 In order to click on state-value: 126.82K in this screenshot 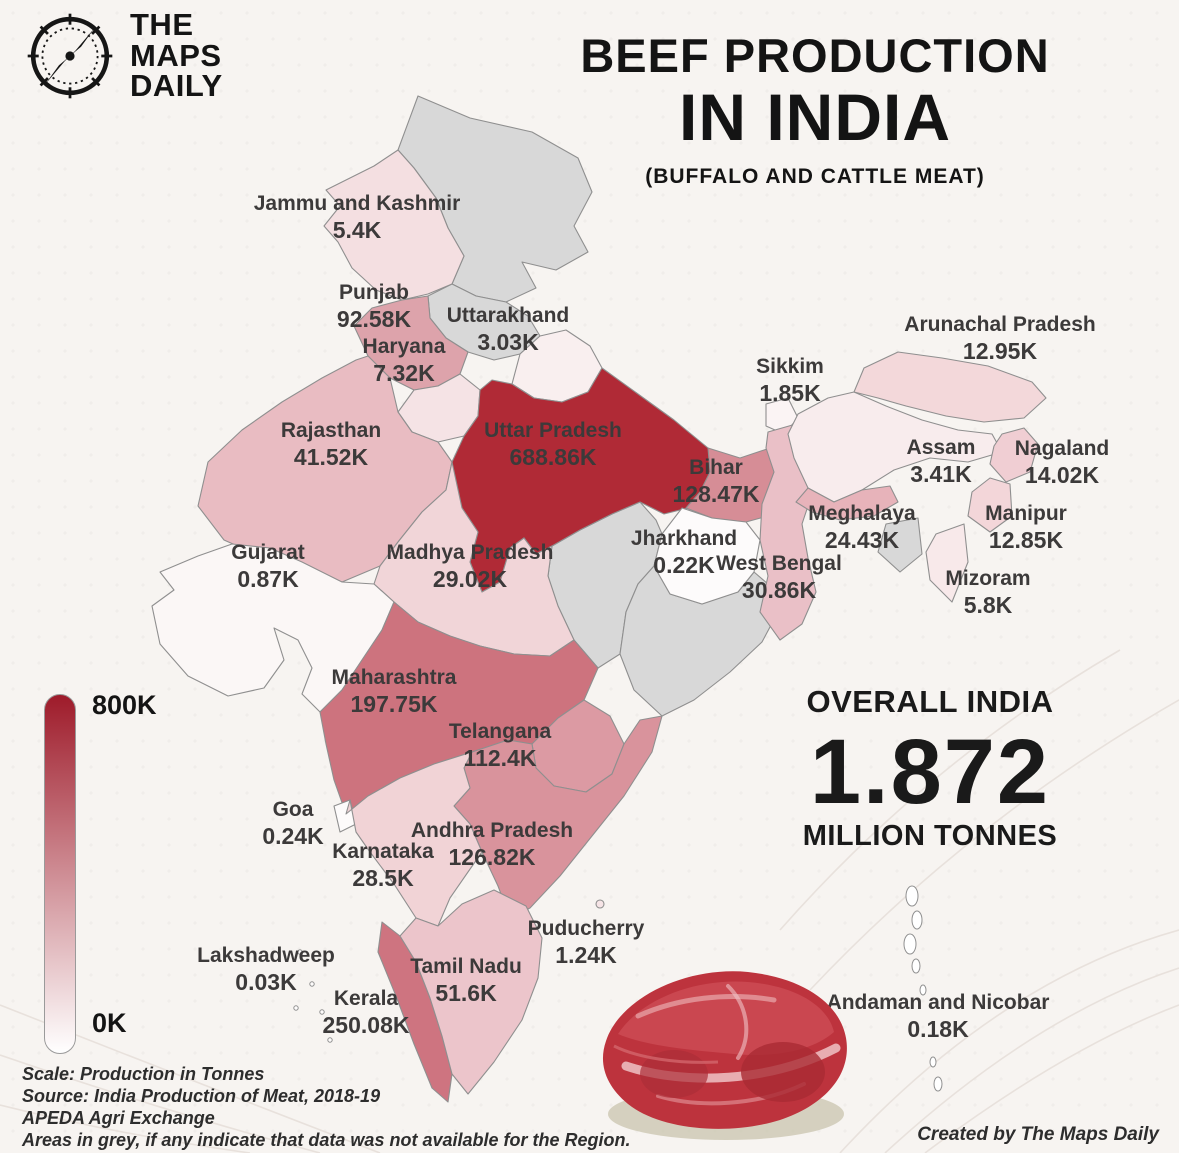, I will do `click(492, 857)`.